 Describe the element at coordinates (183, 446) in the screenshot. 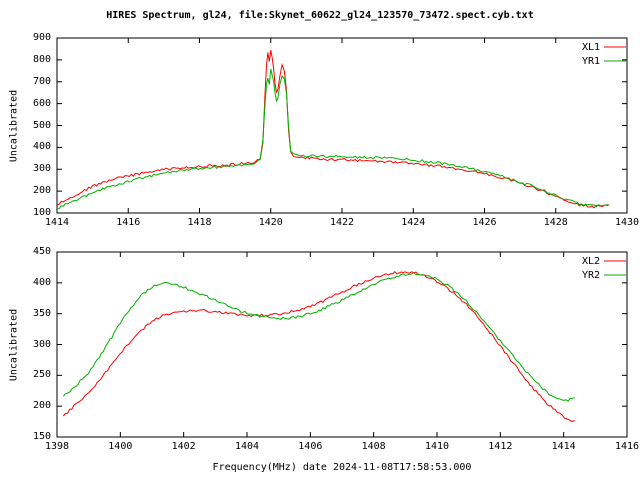

I see `tick-label: 1402` at that location.